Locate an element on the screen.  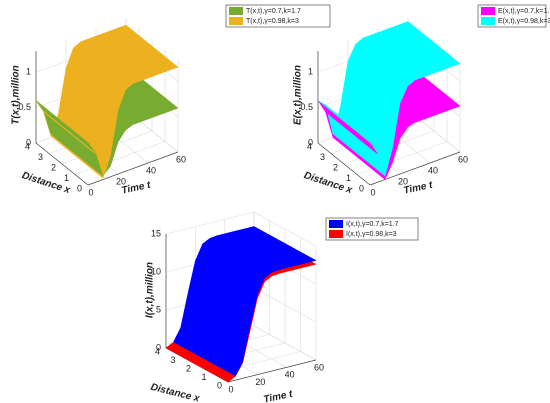
legend-label: I(x,t),γ=0.7,k=1.7 is located at coordinates (372, 224).